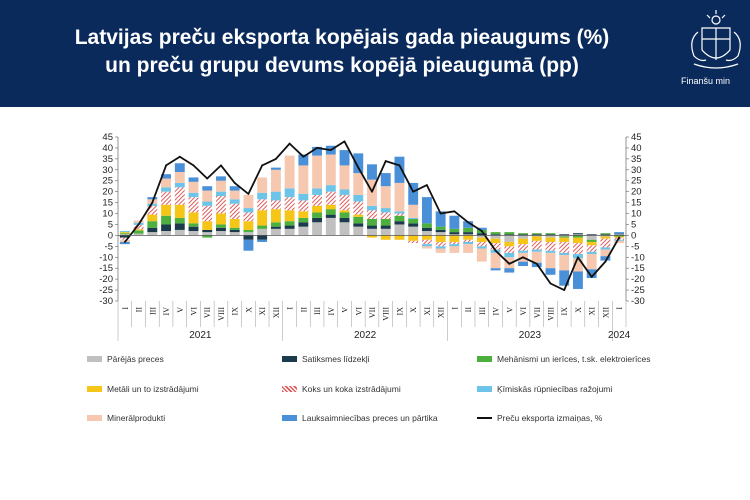  Describe the element at coordinates (530, 335) in the screenshot. I see `year-label: 2023` at that location.